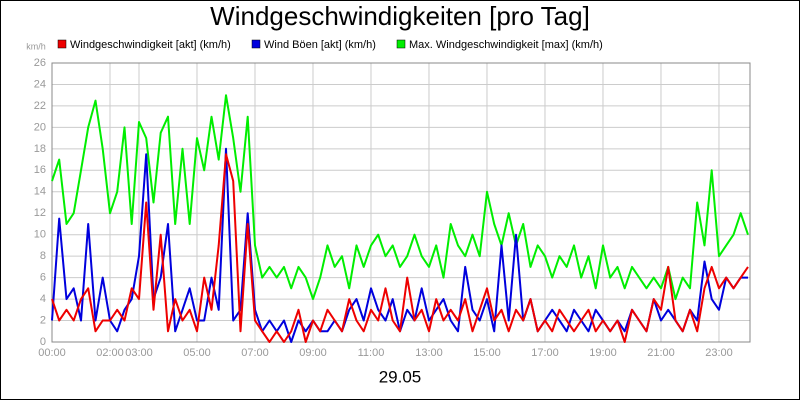  What do you see at coordinates (43, 342) in the screenshot?
I see `y-tick-label: 0` at bounding box center [43, 342].